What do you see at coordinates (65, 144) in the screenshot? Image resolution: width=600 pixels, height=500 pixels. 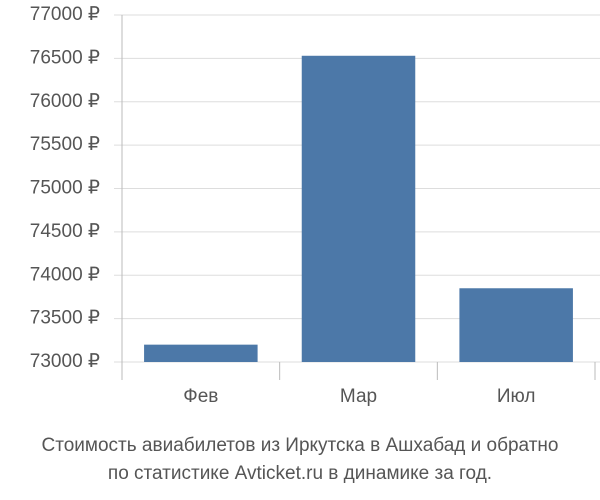 I see `y-tick-label: 75500 ₽` at bounding box center [65, 144].